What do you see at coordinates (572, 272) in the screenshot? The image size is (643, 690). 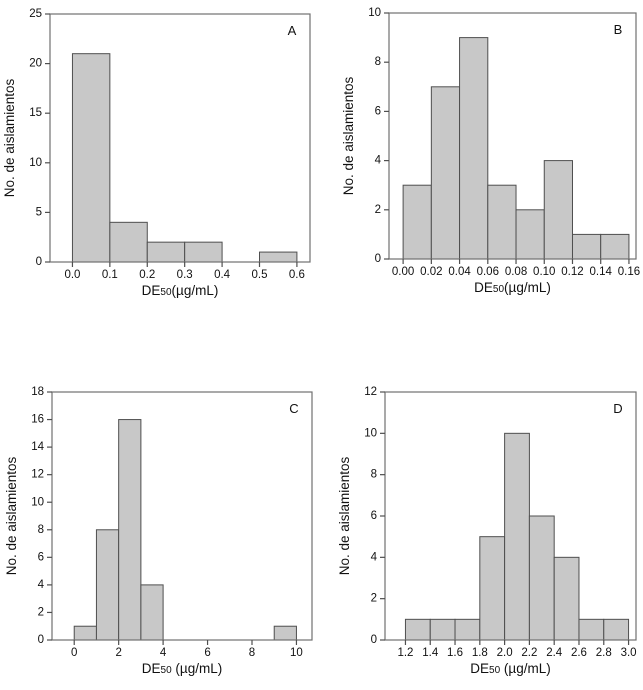 I see `x-tick-label: 0.12` at bounding box center [572, 272].